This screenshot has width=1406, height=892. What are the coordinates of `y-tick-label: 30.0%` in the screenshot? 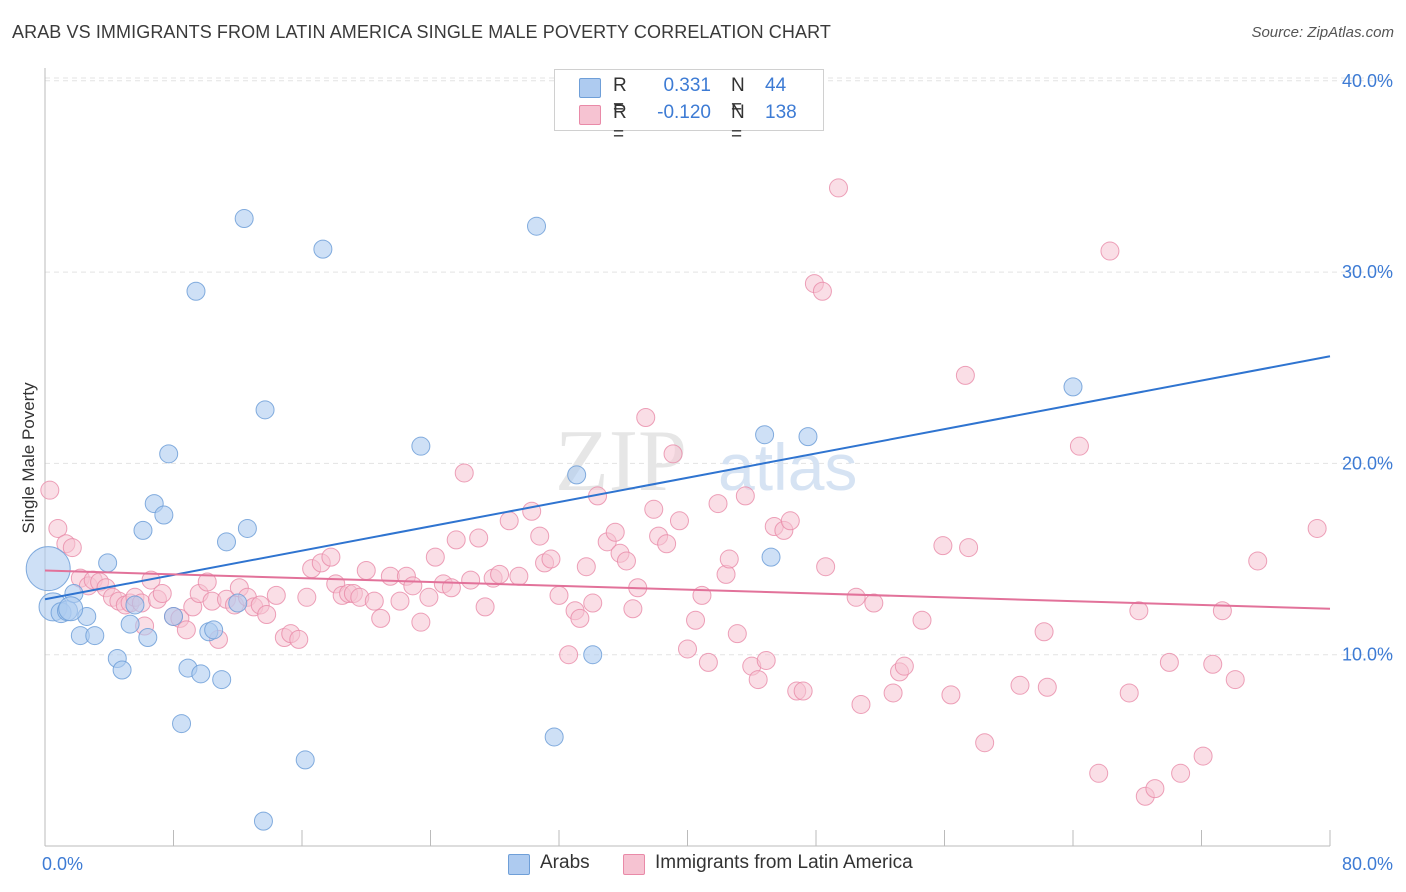 It's located at (1367, 272).